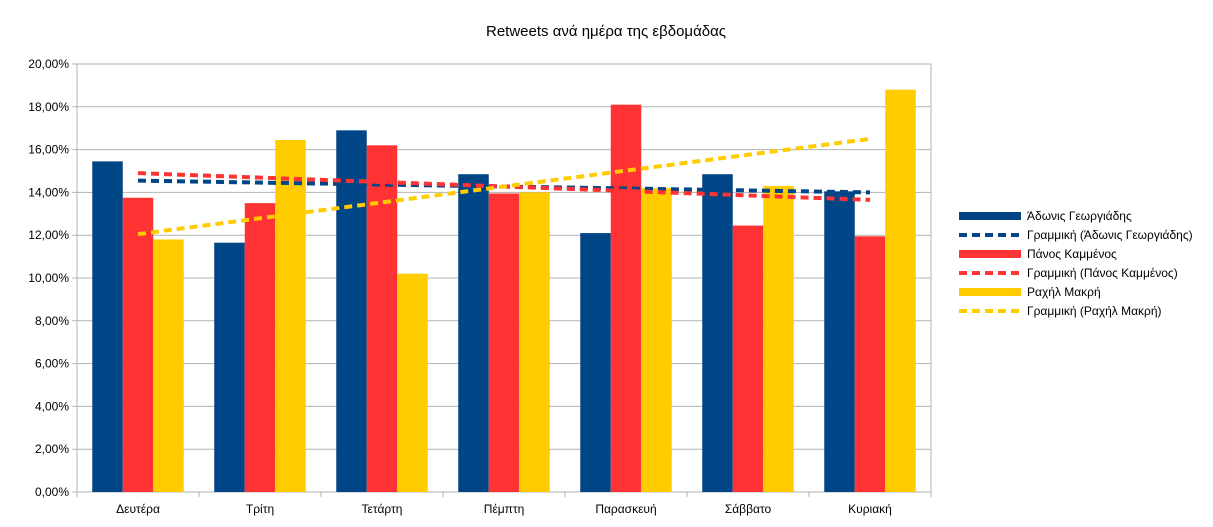 This screenshot has height=527, width=1213. I want to click on y-tick-label: 6,00%, so click(52, 364).